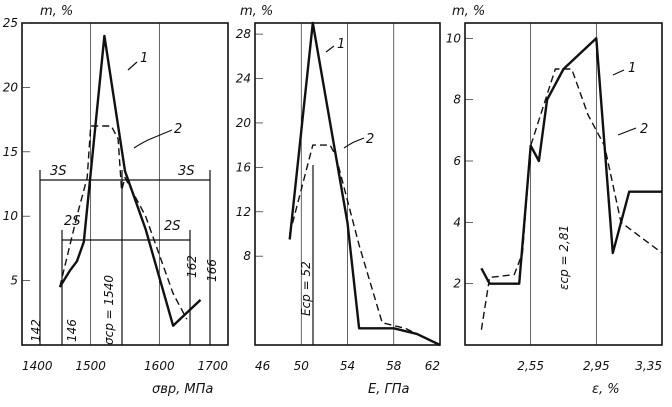  Describe the element at coordinates (212, 270) in the screenshot. I see `bound-label-166: 166` at that location.